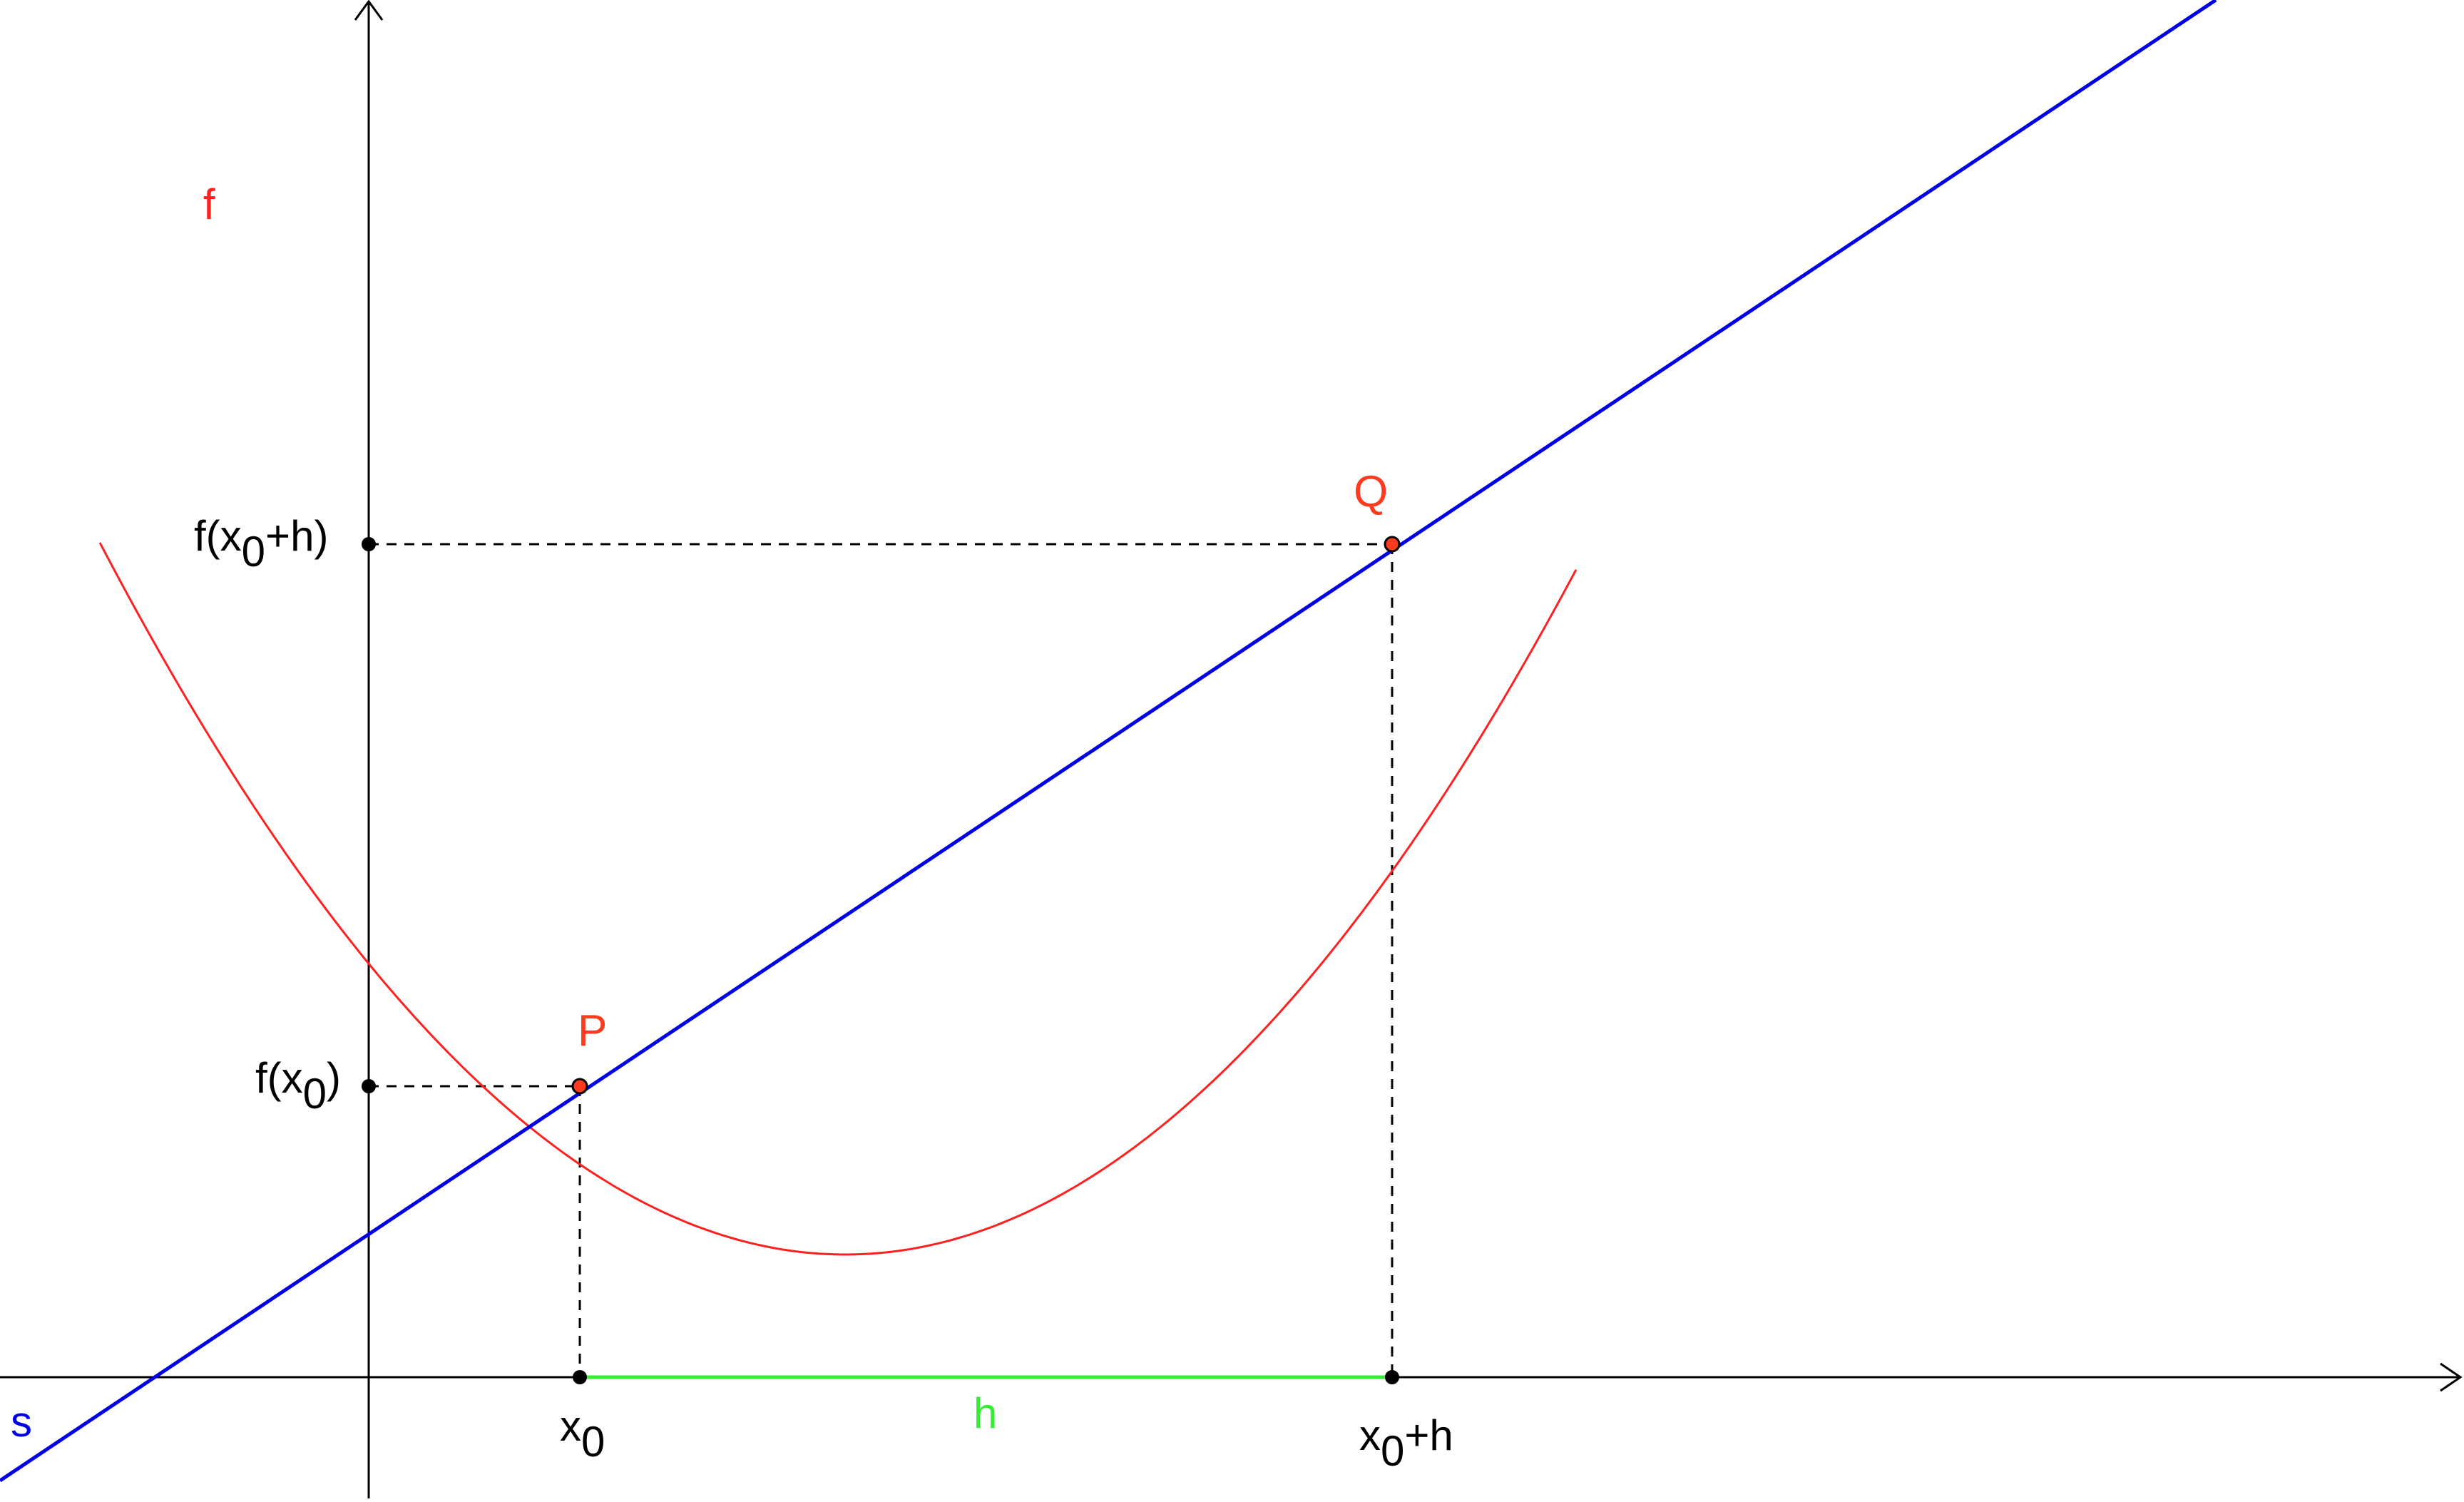 The width and height of the screenshot is (2464, 1502). I want to click on point-fx0h, so click(369, 544).